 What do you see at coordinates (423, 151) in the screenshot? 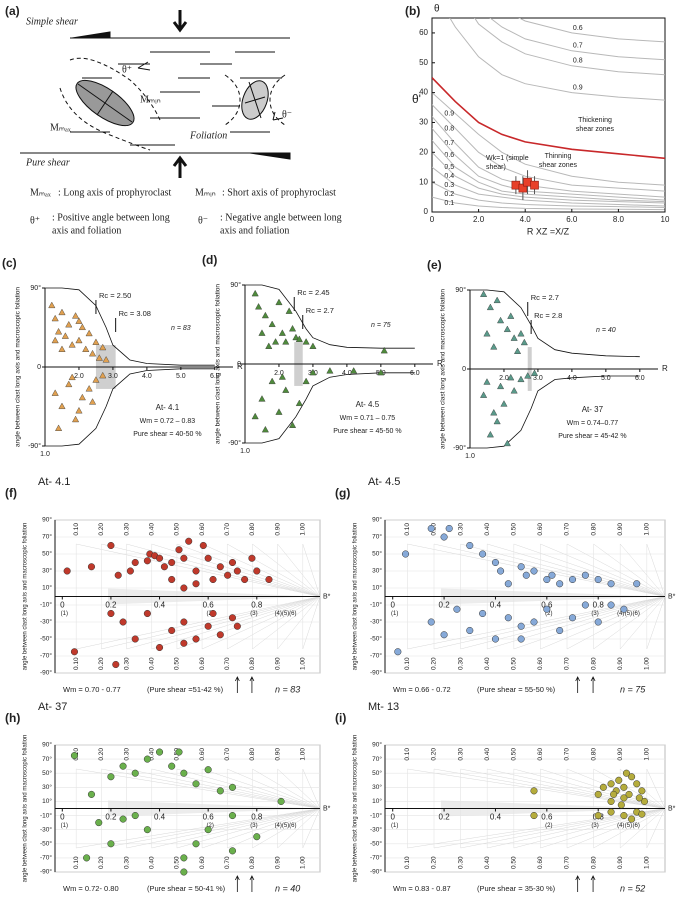
I see `y-tick-label: 20` at bounding box center [423, 151].